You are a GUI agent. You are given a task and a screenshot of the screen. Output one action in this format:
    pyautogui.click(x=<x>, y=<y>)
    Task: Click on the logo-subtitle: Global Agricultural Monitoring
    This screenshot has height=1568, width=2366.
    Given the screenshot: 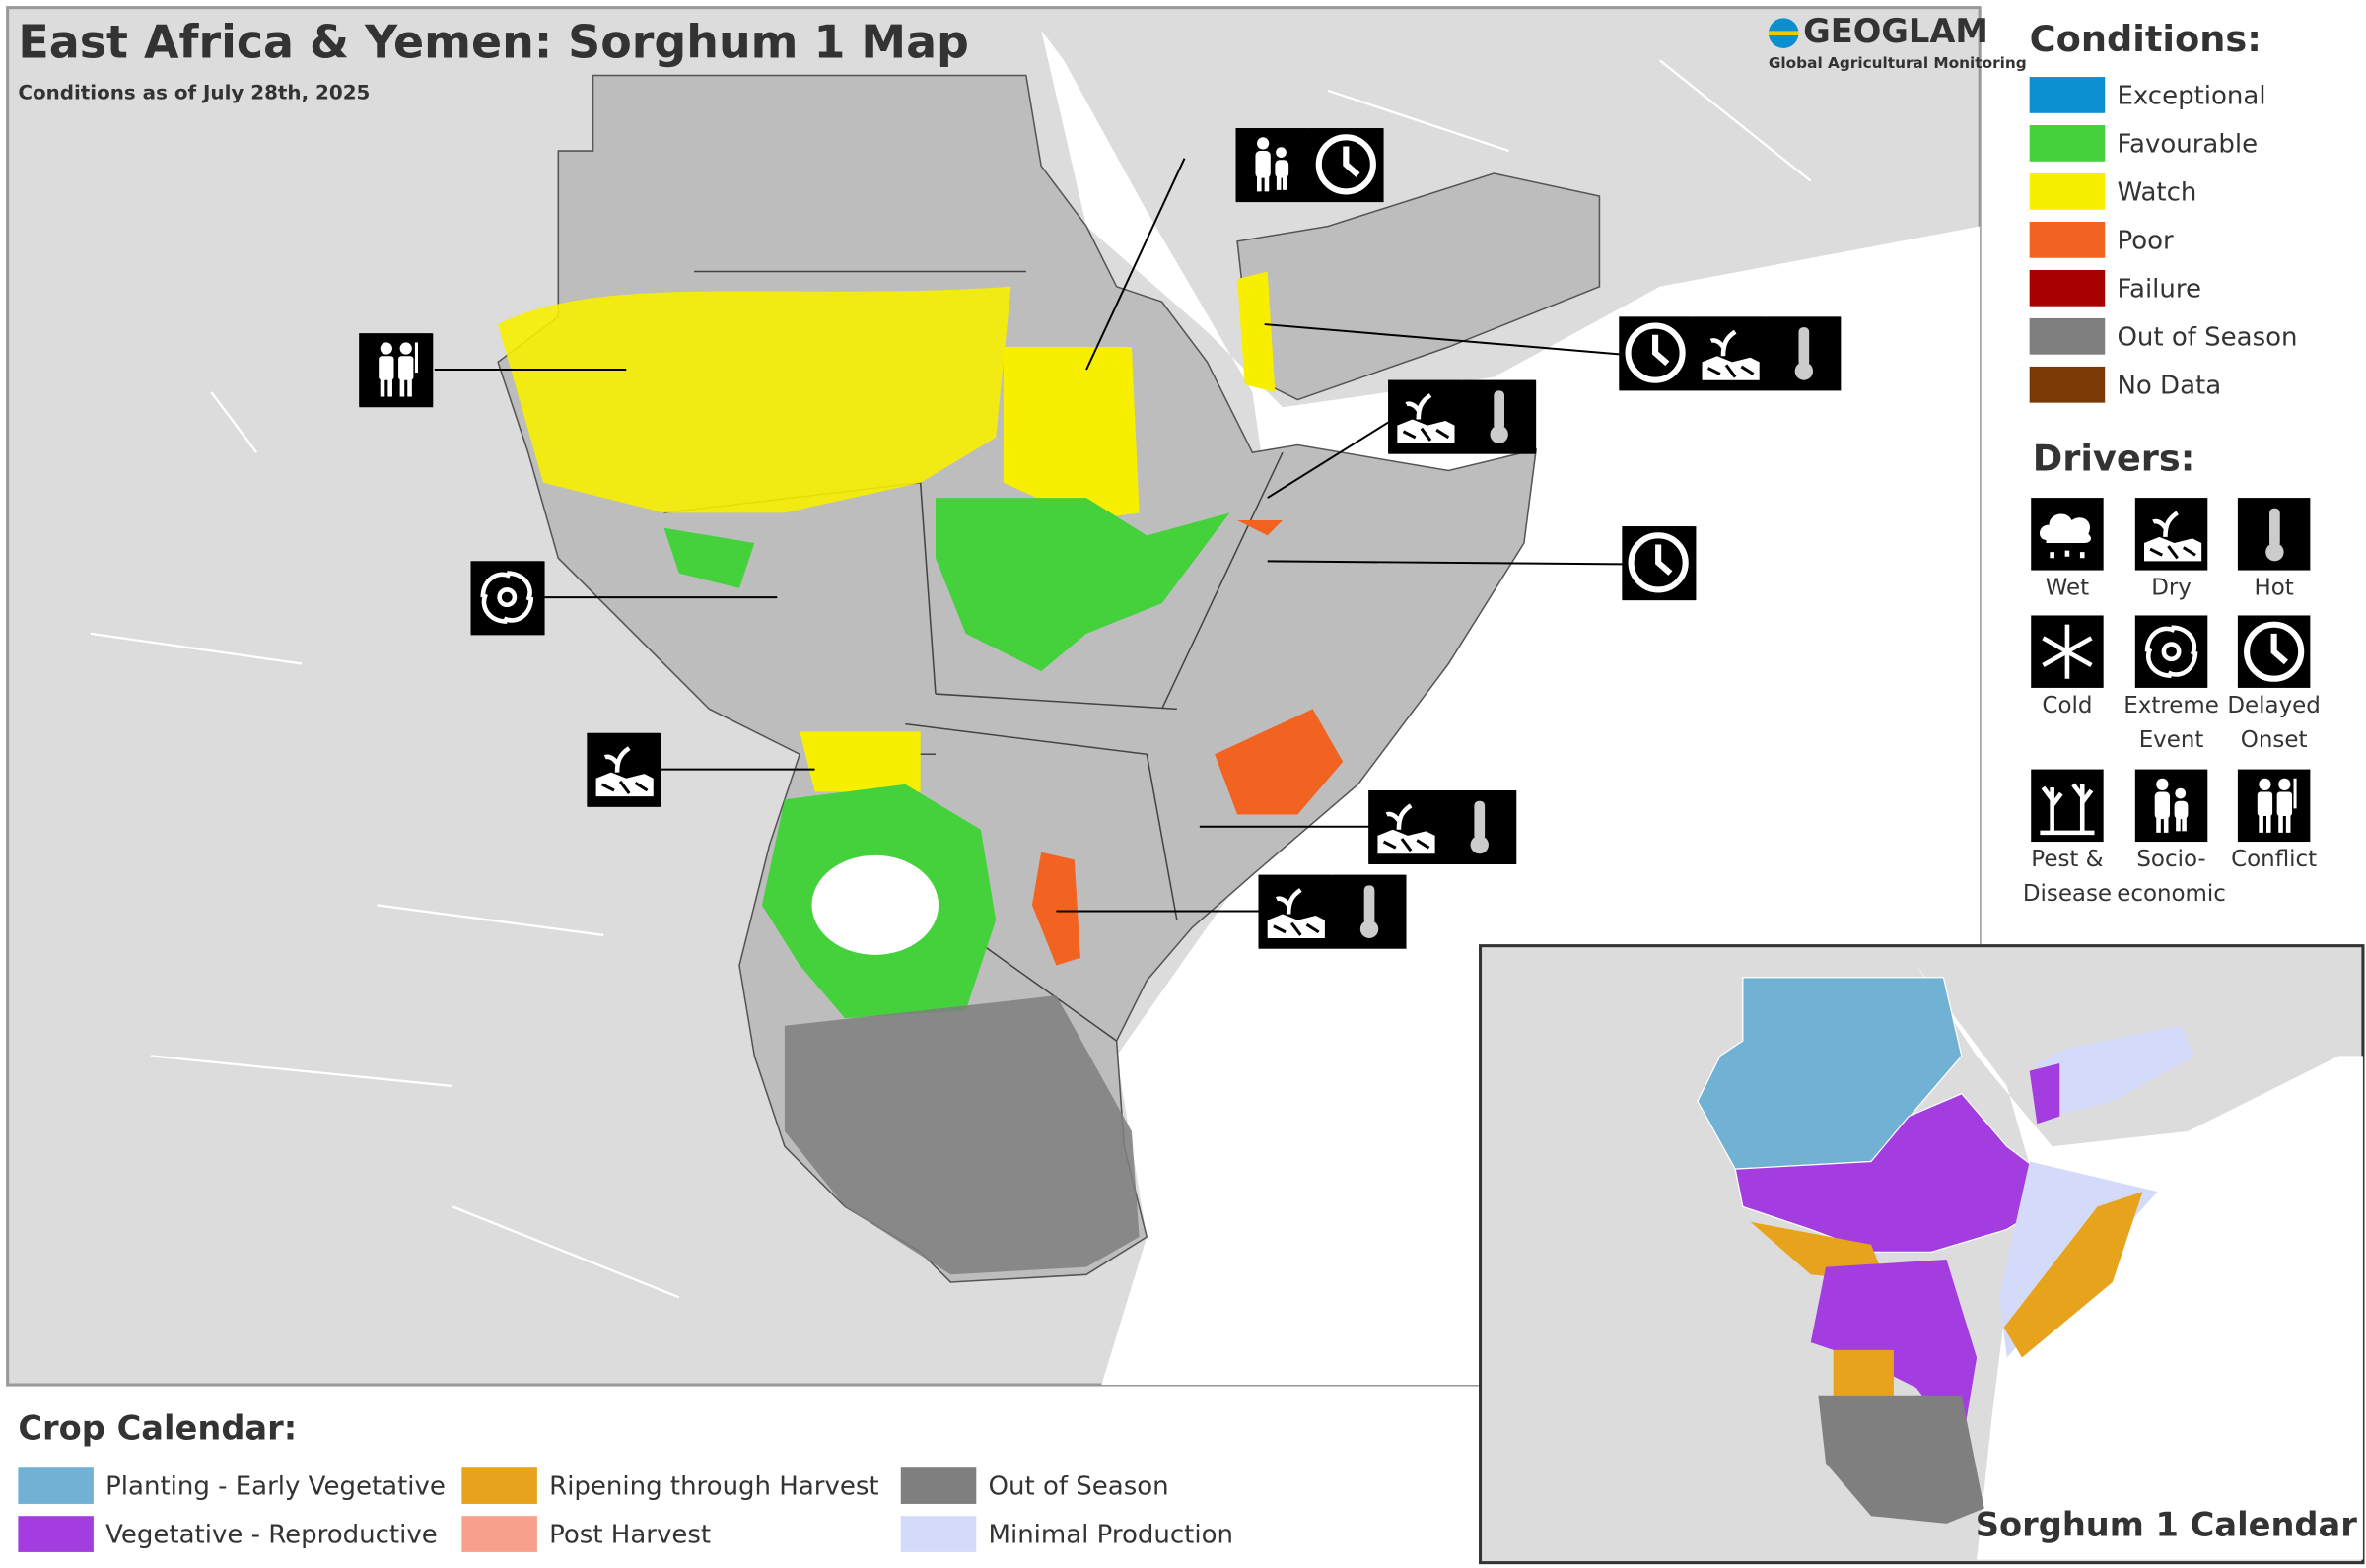 What is the action you would take?
    pyautogui.click(x=1898, y=63)
    